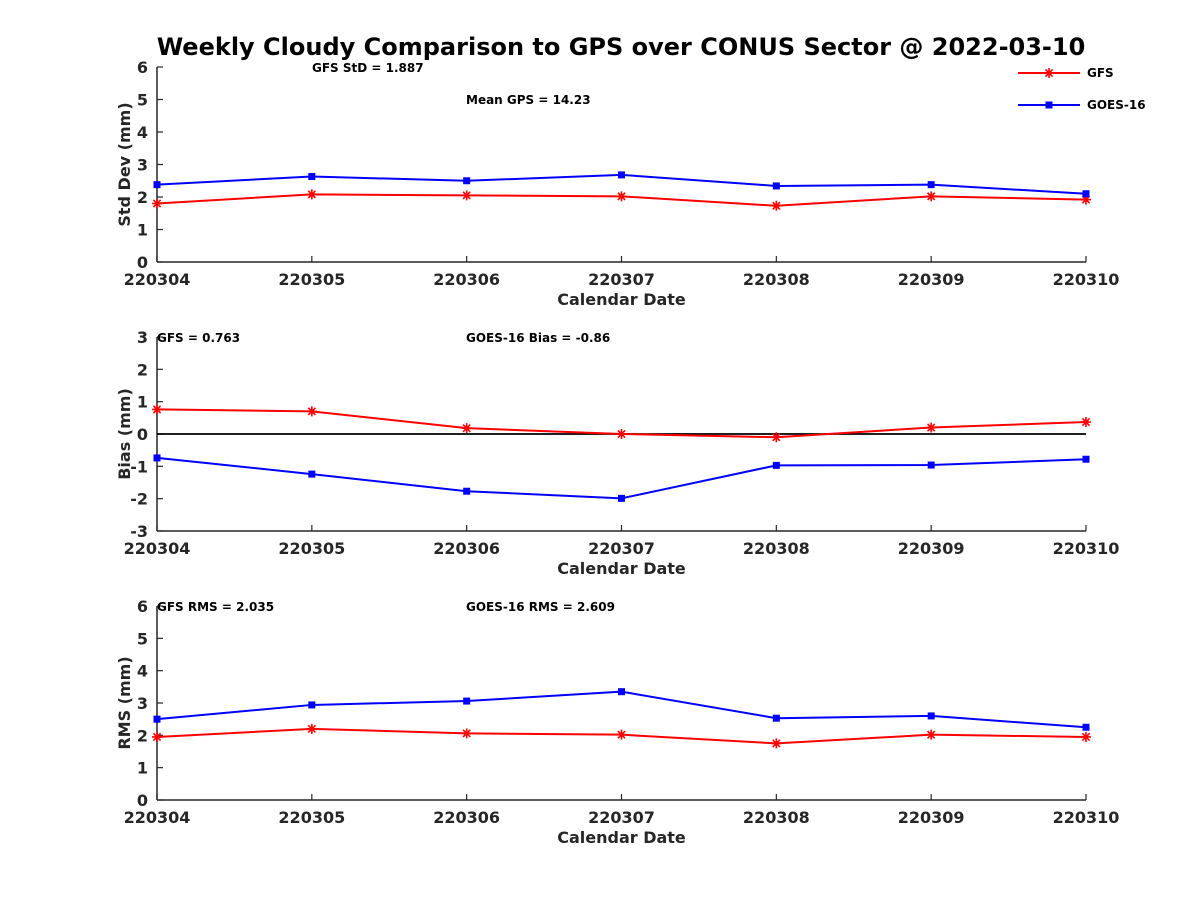  Describe the element at coordinates (1082, 89) in the screenshot. I see `legend: GFS GOES-16` at that location.